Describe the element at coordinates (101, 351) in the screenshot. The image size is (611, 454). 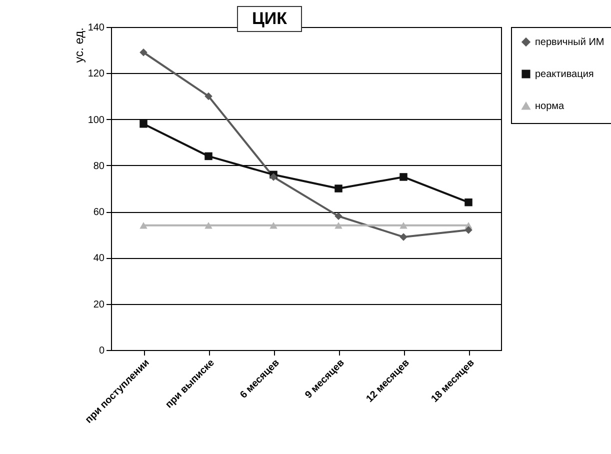
I see `y-tick-label: 0` at that location.